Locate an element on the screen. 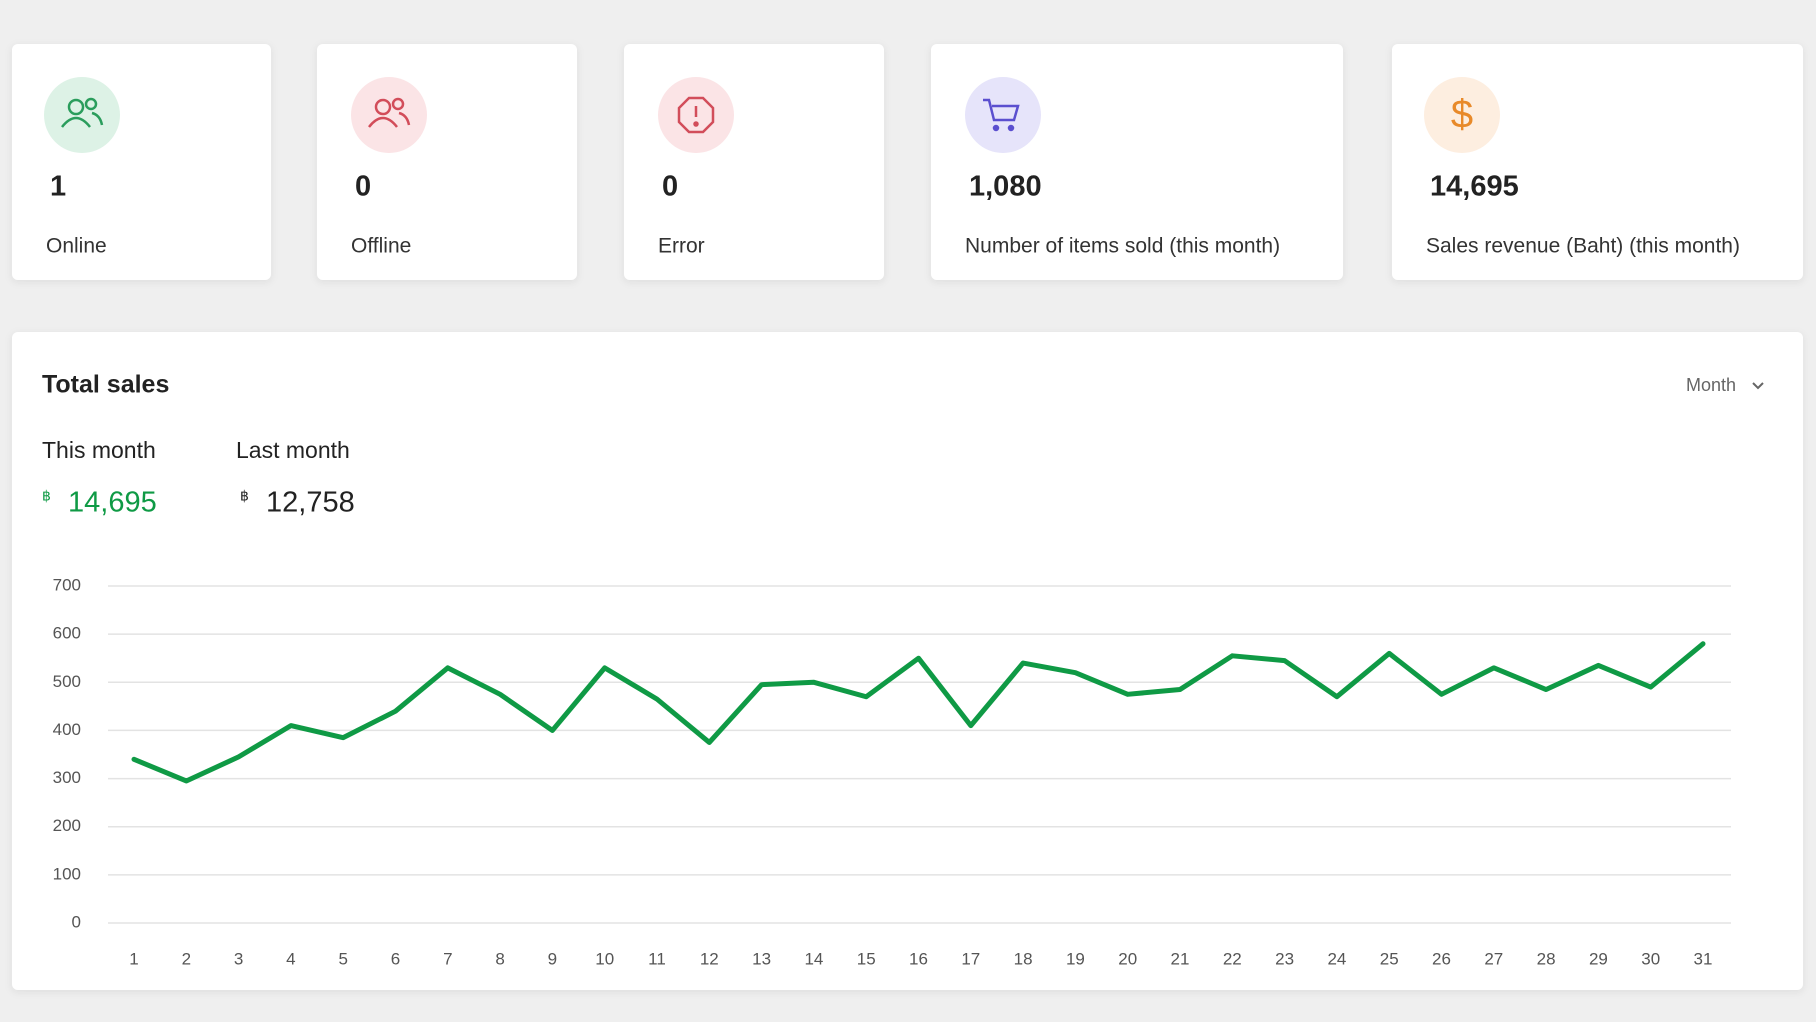 The image size is (1816, 1022). stat-label: Online is located at coordinates (76, 246).